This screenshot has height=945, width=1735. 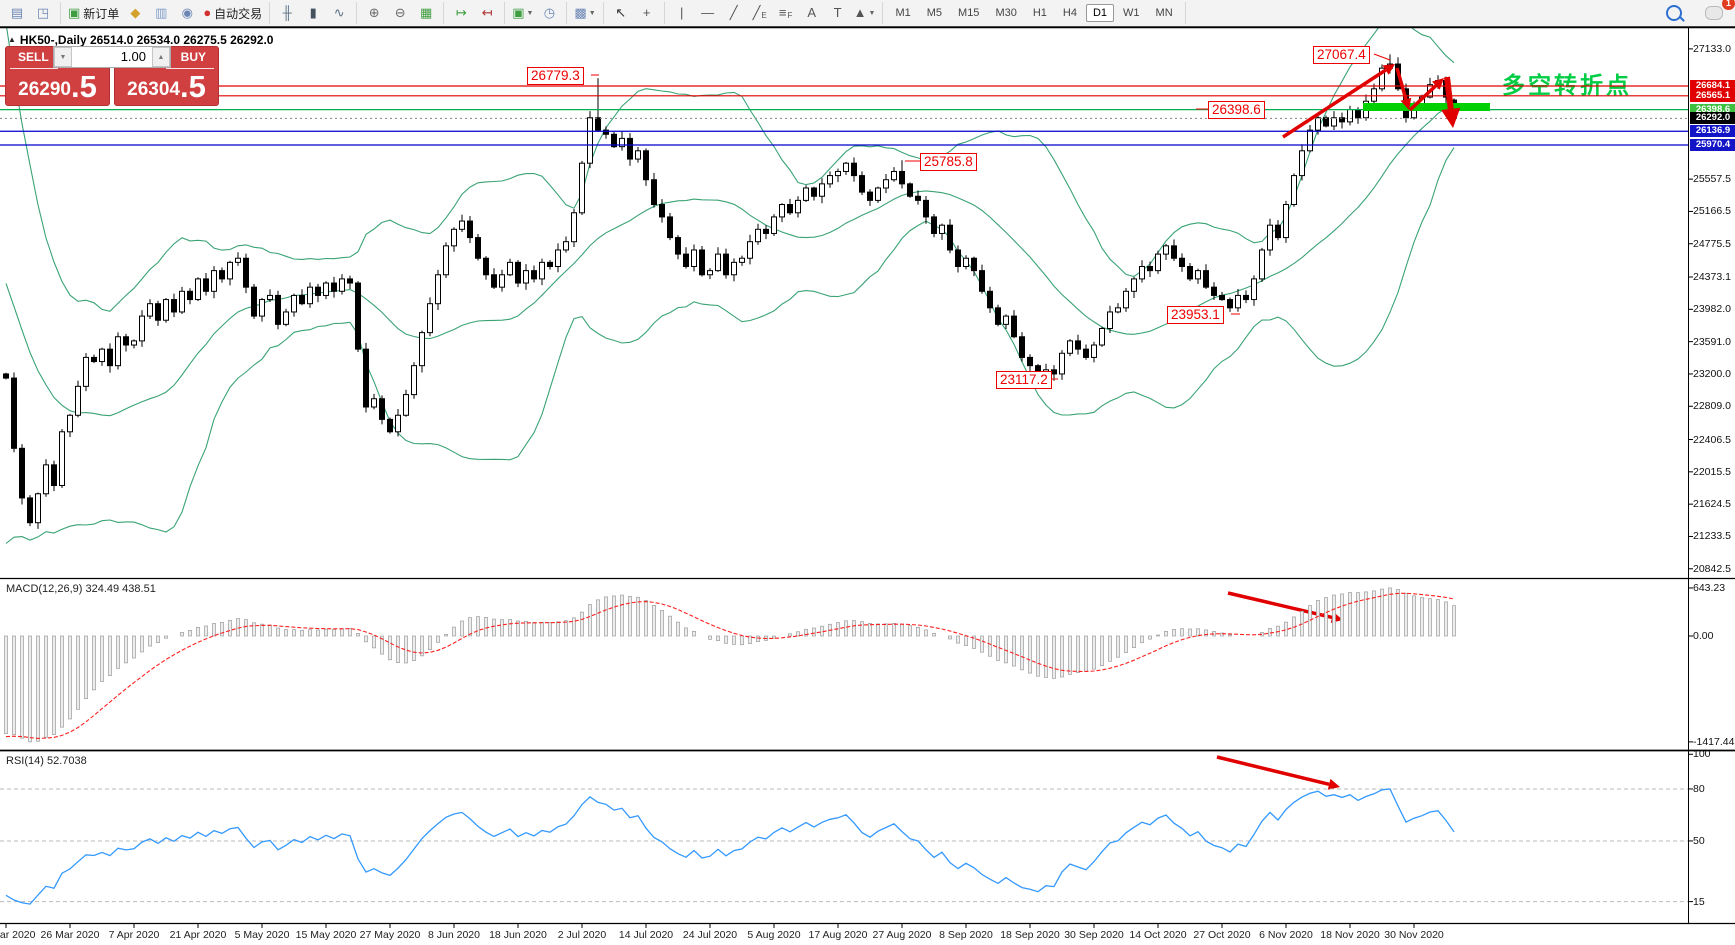 I want to click on search-icon, so click(x=1674, y=13).